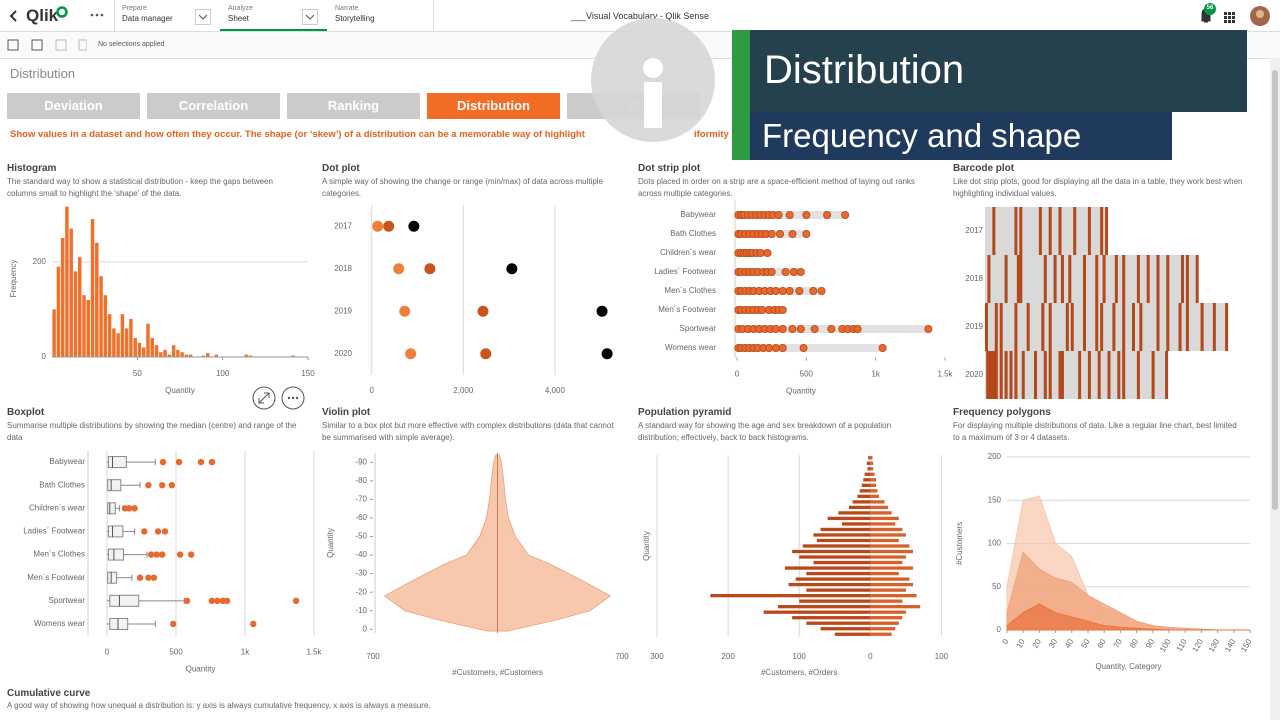 The height and width of the screenshot is (720, 1280). I want to click on tab: Ranking, so click(353, 106).